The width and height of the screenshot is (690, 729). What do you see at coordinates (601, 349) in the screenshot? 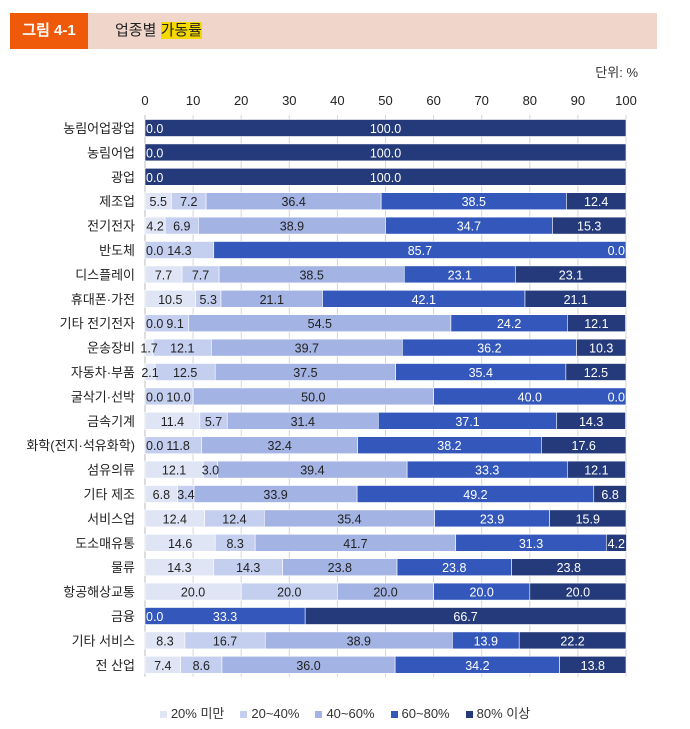
I see `data-label: 10.3` at bounding box center [601, 349].